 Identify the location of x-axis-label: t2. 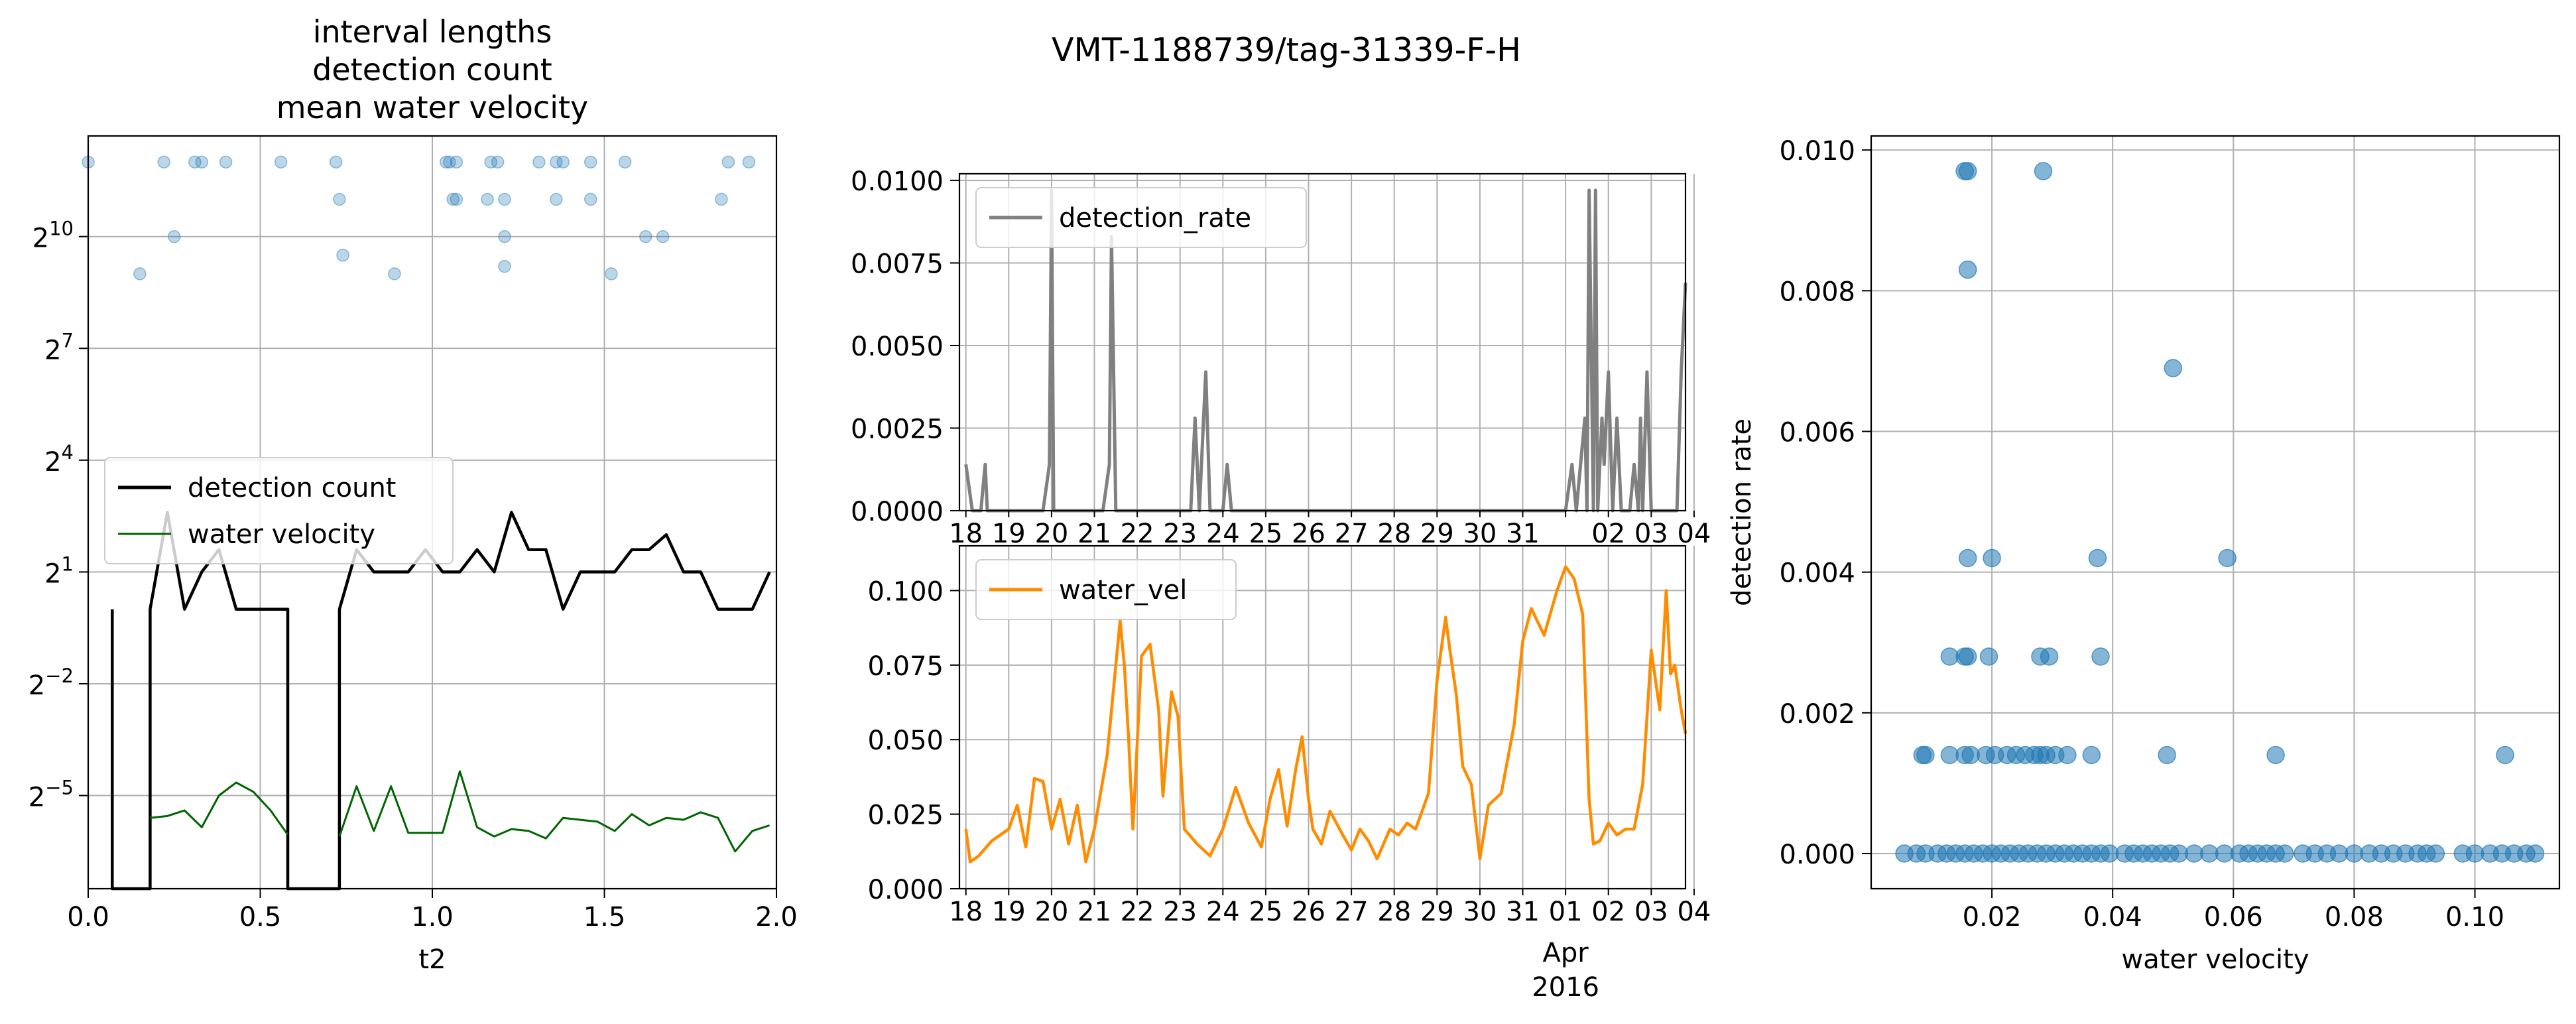
(432, 959).